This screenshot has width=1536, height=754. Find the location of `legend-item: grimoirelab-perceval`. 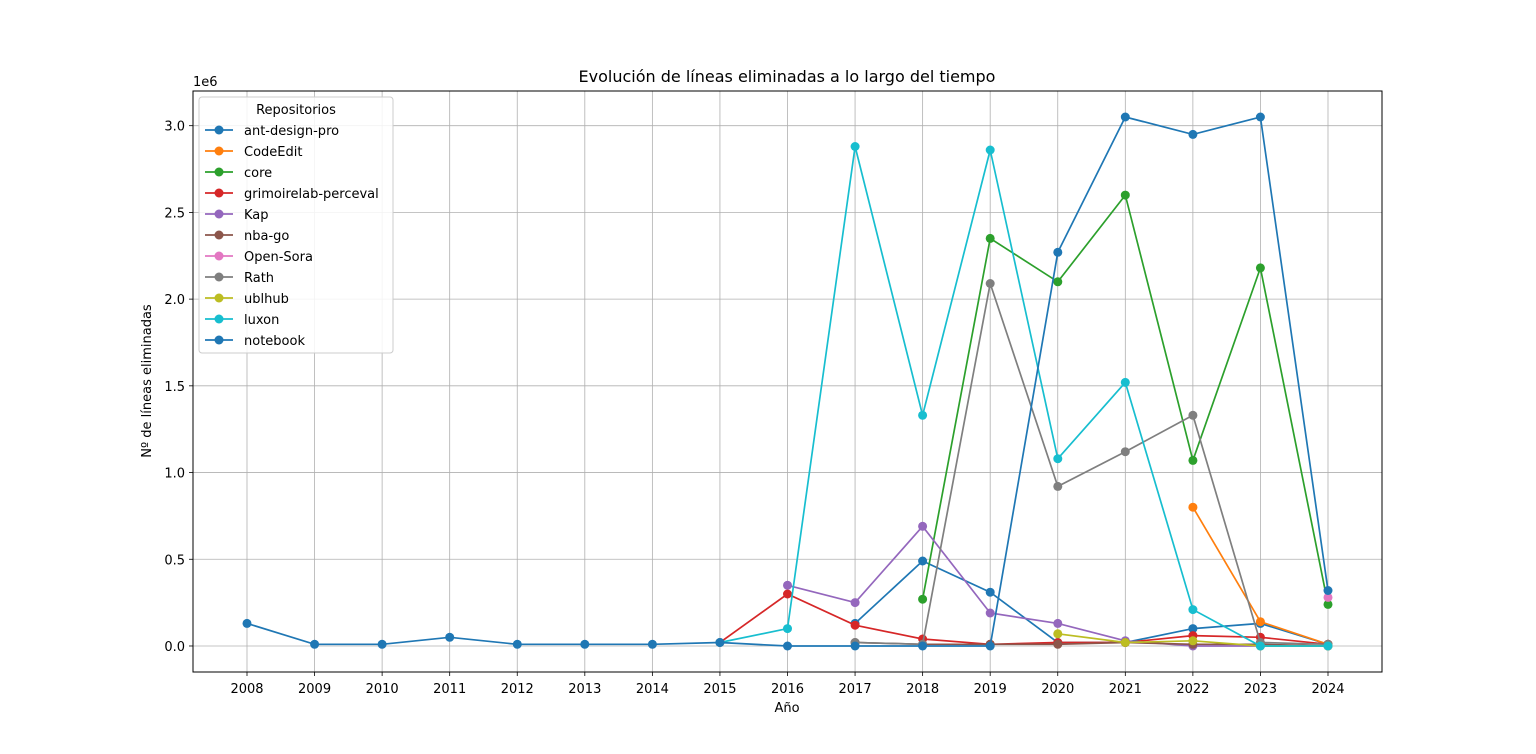

legend-item: grimoirelab-perceval is located at coordinates (292, 194).